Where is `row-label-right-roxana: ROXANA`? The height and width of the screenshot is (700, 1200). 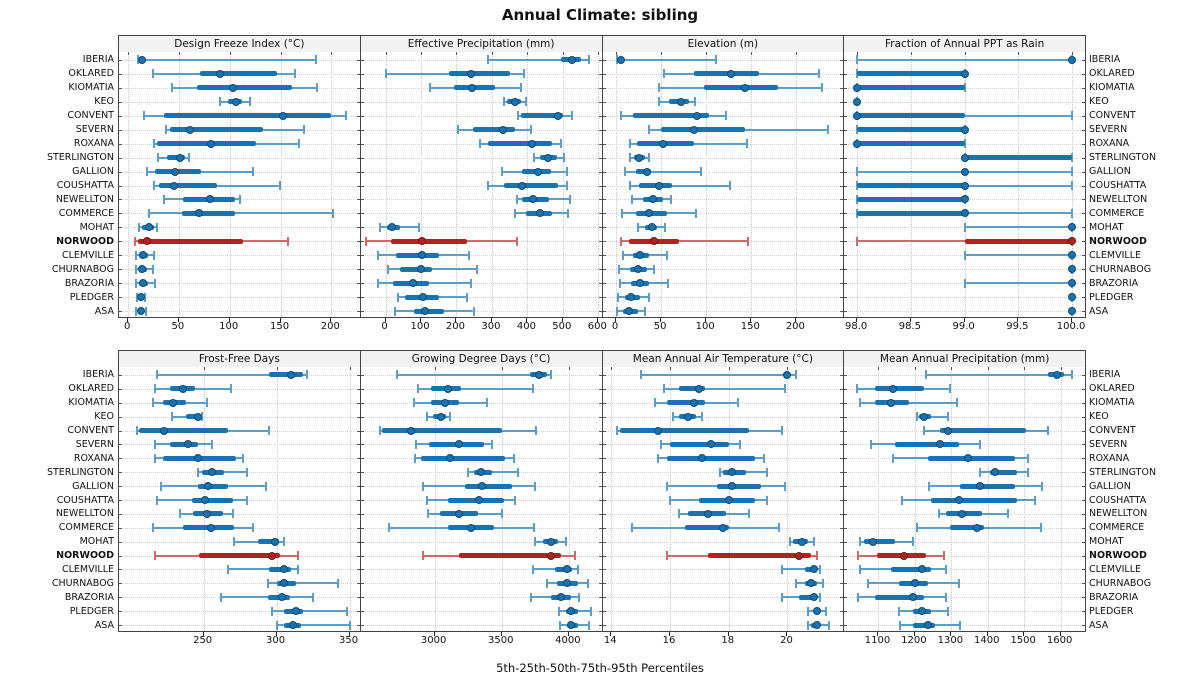
row-label-right-roxana: ROXANA is located at coordinates (1109, 144).